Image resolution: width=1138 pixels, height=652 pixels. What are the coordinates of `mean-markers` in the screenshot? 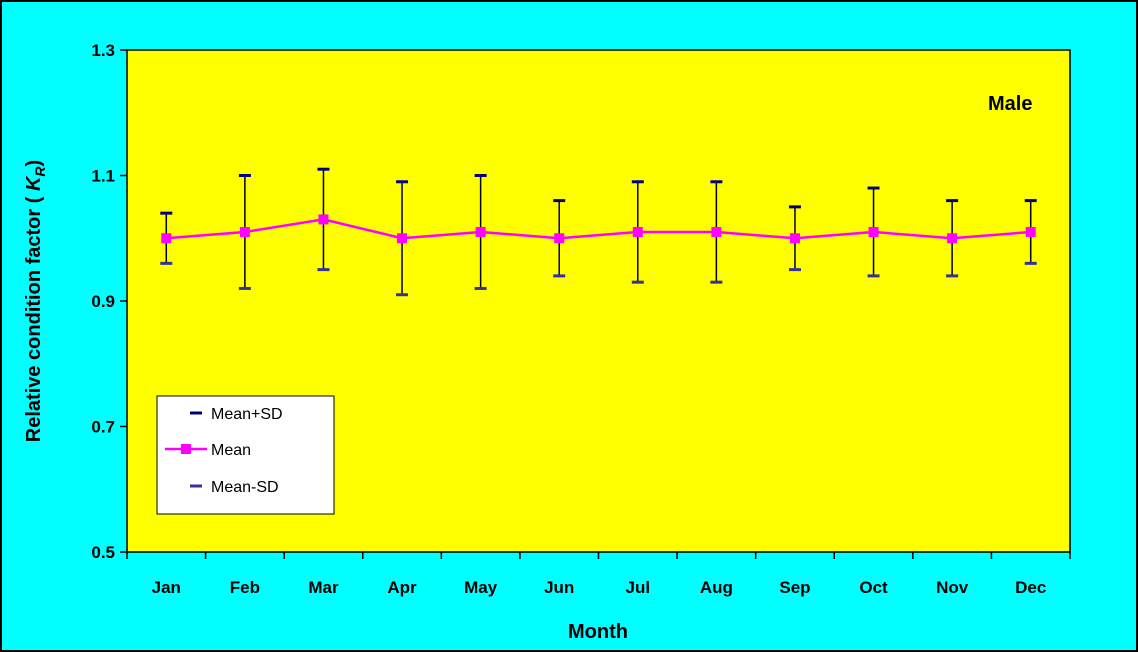 It's located at (598, 229).